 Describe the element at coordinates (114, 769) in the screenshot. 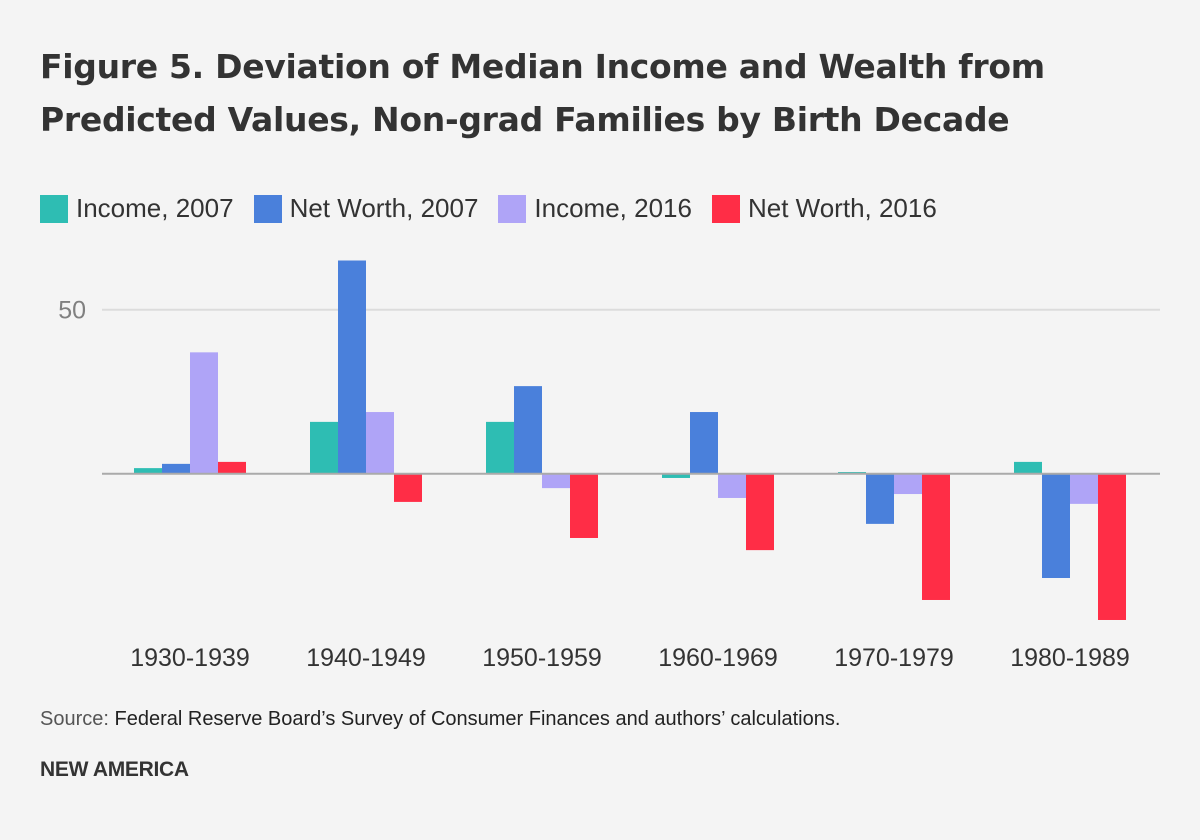

I see `brand-logo: NEW AMERICA` at that location.